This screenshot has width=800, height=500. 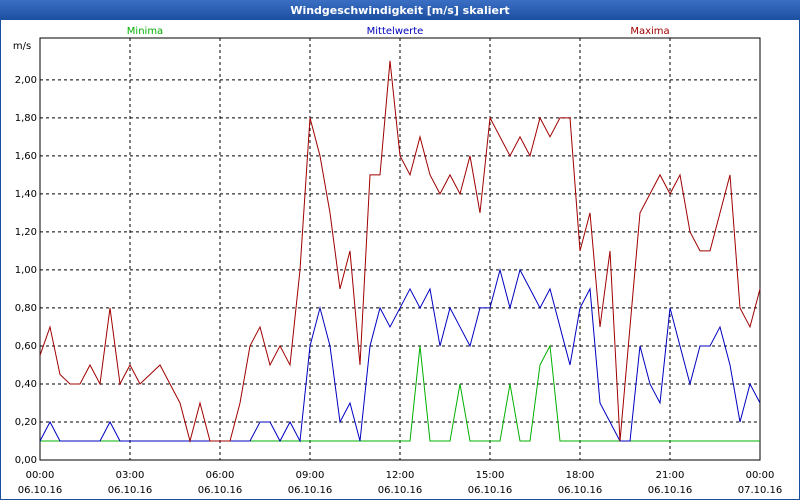 What do you see at coordinates (26, 232) in the screenshot?
I see `y-tick-label: 1,20` at bounding box center [26, 232].